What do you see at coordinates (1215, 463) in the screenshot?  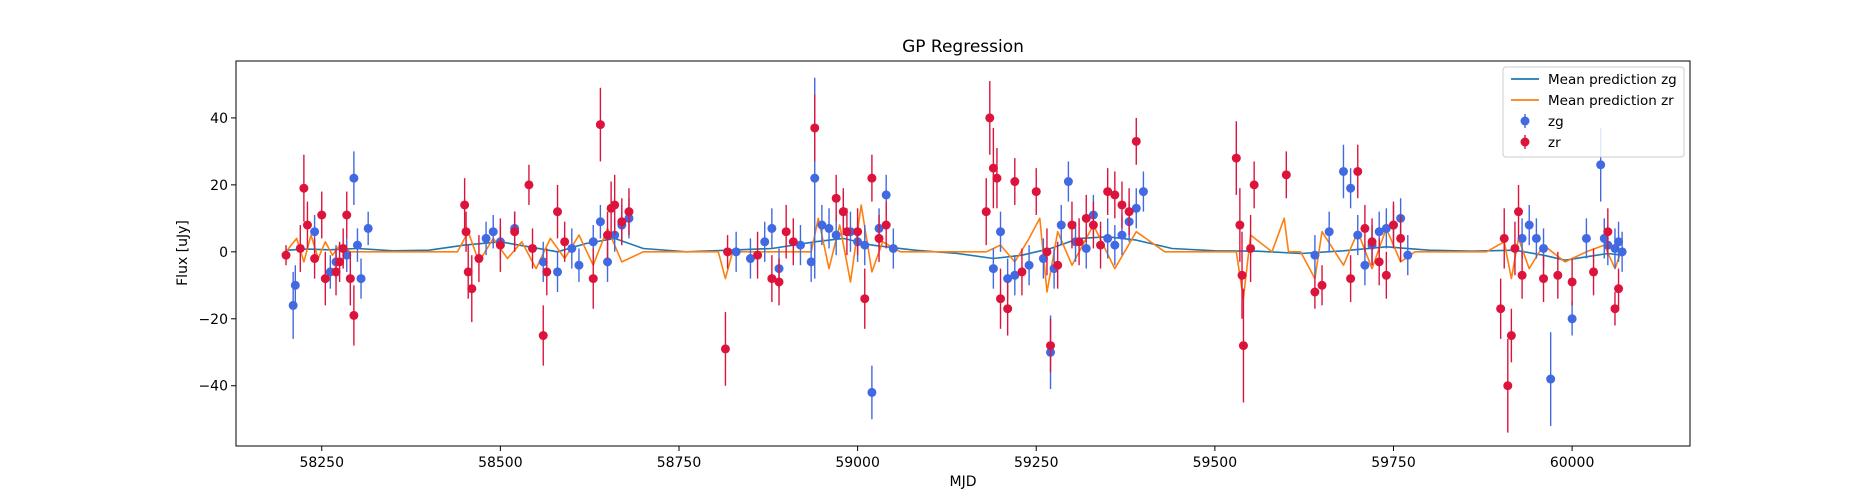 I see `x-tick-label: 59500` at bounding box center [1215, 463].